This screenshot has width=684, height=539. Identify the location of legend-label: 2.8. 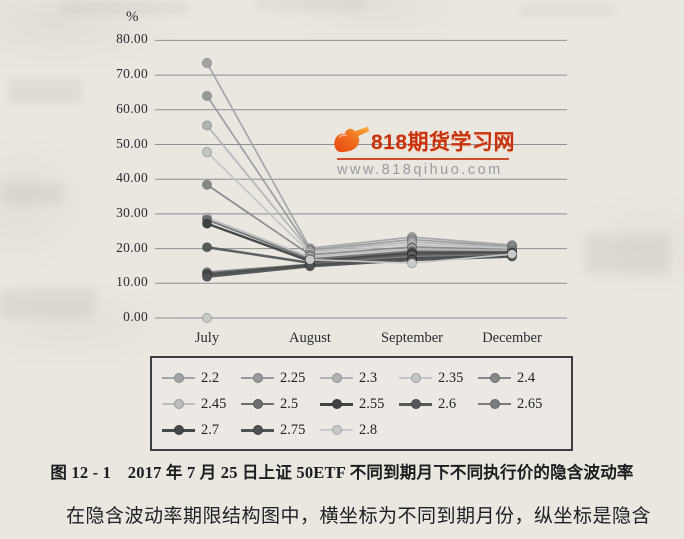
(368, 429).